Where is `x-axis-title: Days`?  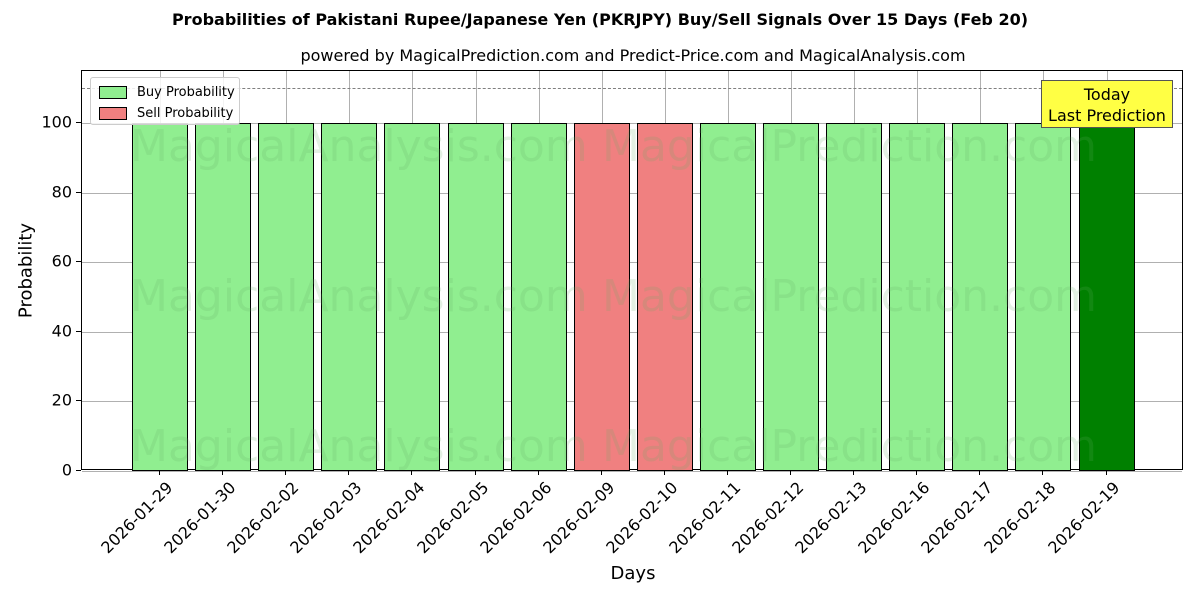 x-axis-title: Days is located at coordinates (633, 573).